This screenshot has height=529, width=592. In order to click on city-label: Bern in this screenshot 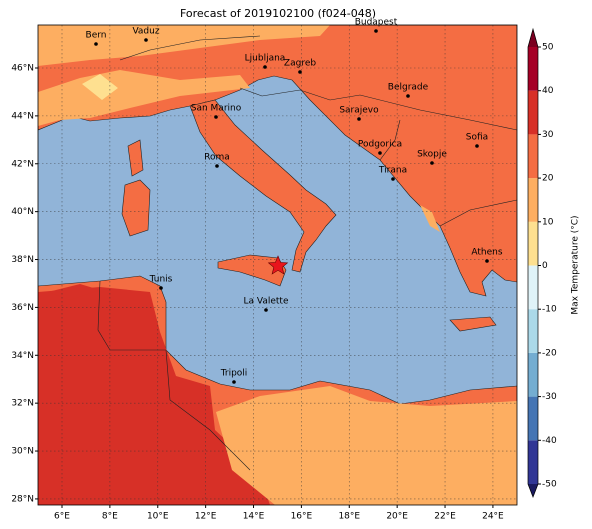, I will do `click(96, 36)`.